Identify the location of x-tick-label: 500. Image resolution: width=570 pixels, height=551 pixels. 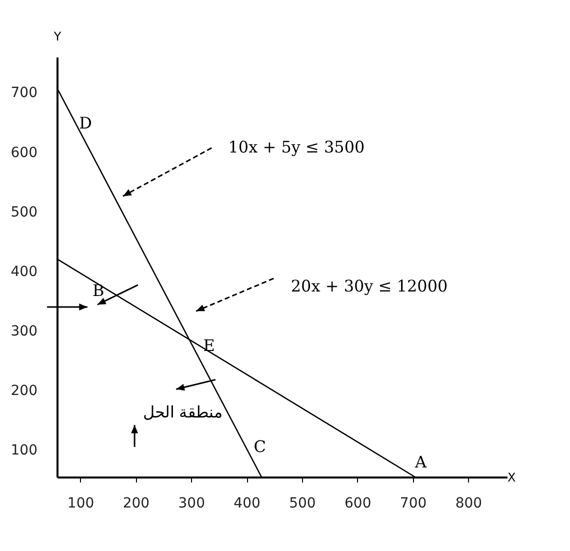
(302, 504).